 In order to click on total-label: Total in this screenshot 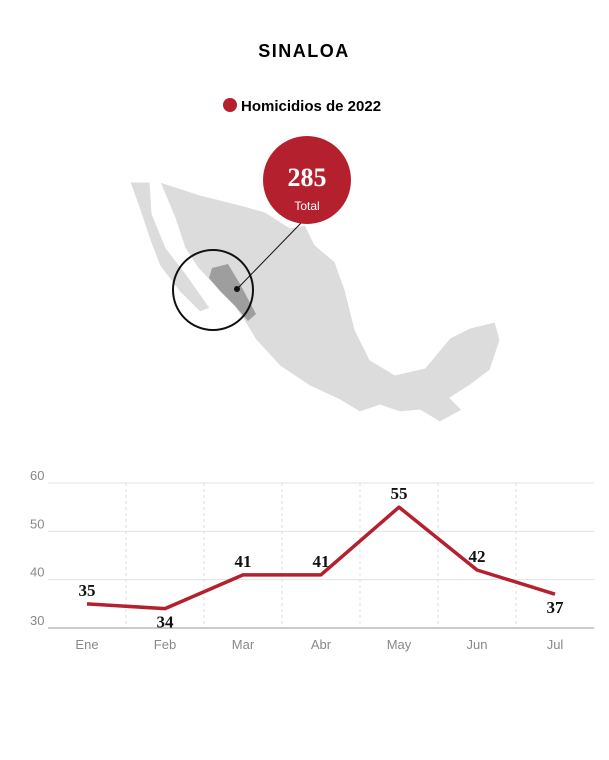, I will do `click(306, 206)`.